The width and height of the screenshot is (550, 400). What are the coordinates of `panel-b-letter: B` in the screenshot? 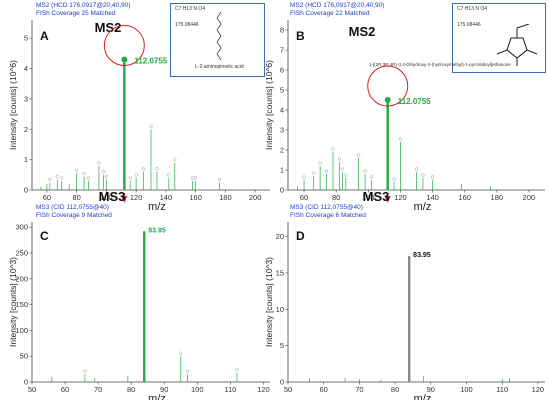 It's located at (300, 36).